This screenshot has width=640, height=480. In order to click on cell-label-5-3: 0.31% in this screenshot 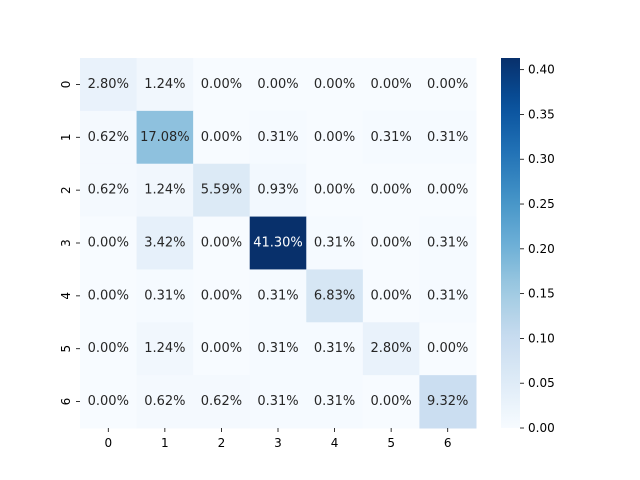, I will do `click(277, 348)`.